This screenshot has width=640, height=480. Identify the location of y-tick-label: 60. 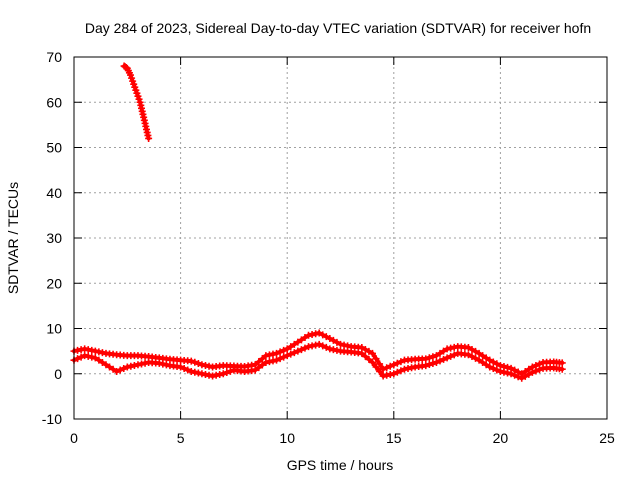
(54, 102).